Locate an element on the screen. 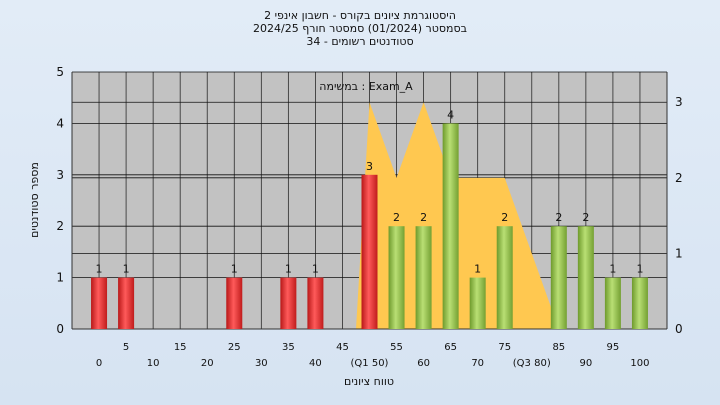 This screenshot has width=720, height=405. y-tick-label: 4 is located at coordinates (60, 123).